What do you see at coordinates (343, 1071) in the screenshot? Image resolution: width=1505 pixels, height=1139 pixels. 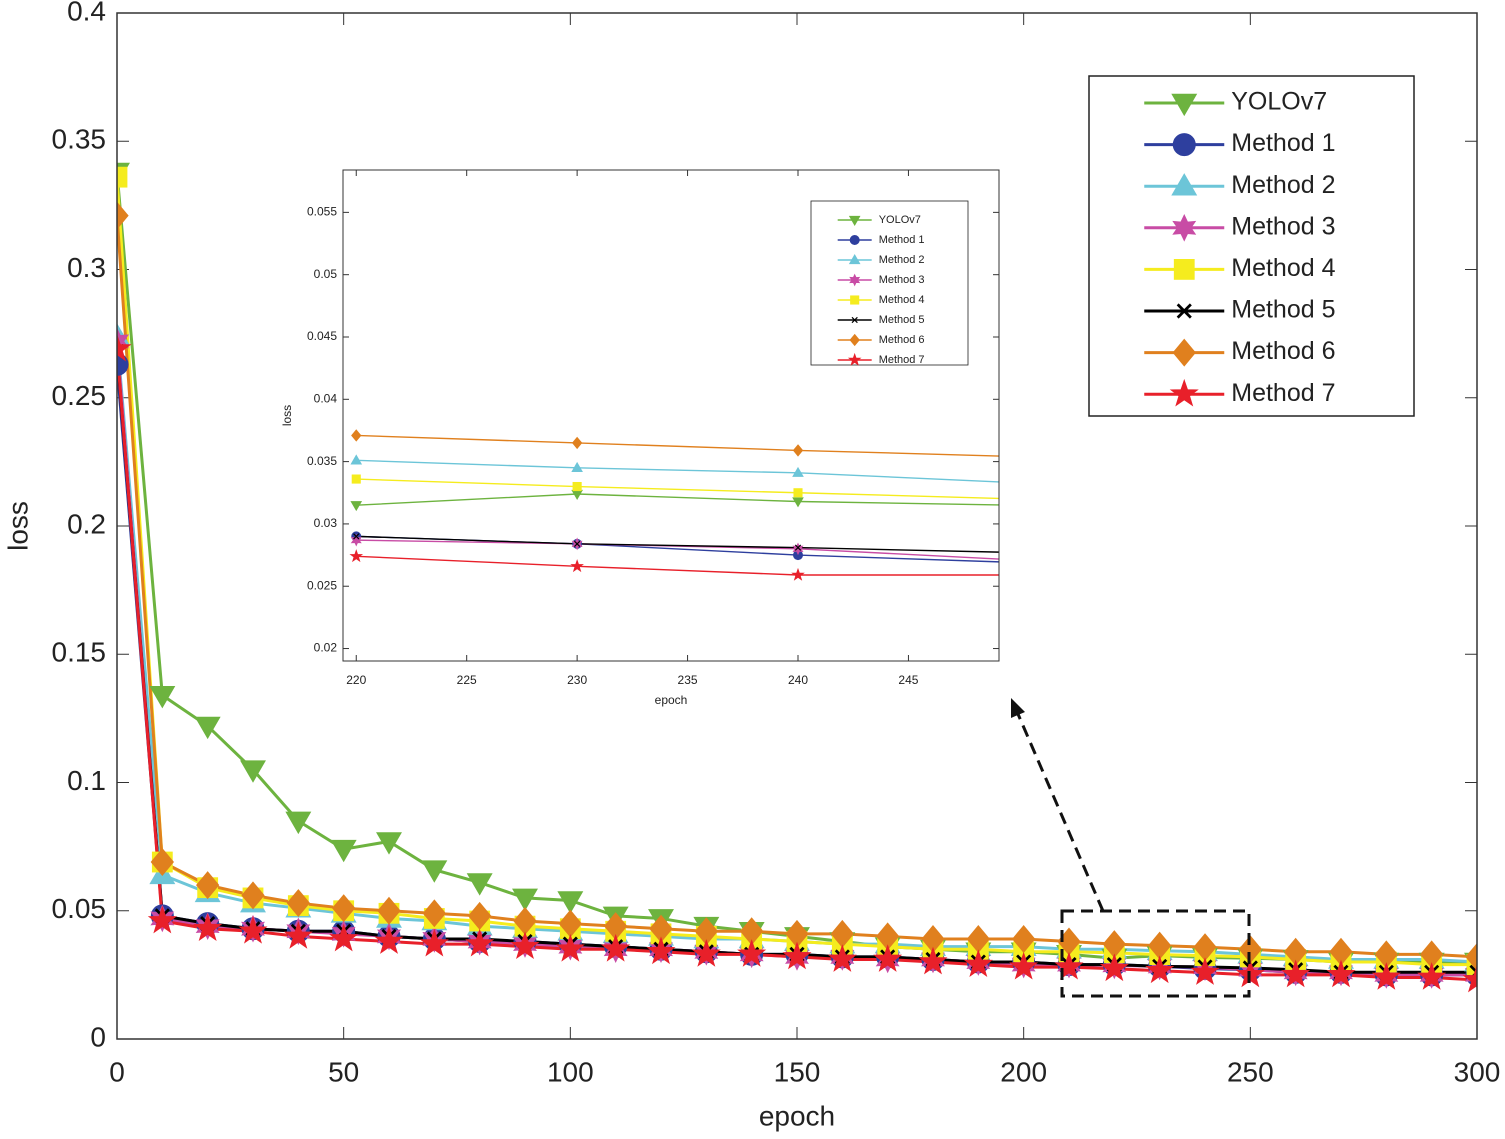 I see `x-tick-label: 50` at bounding box center [343, 1071].